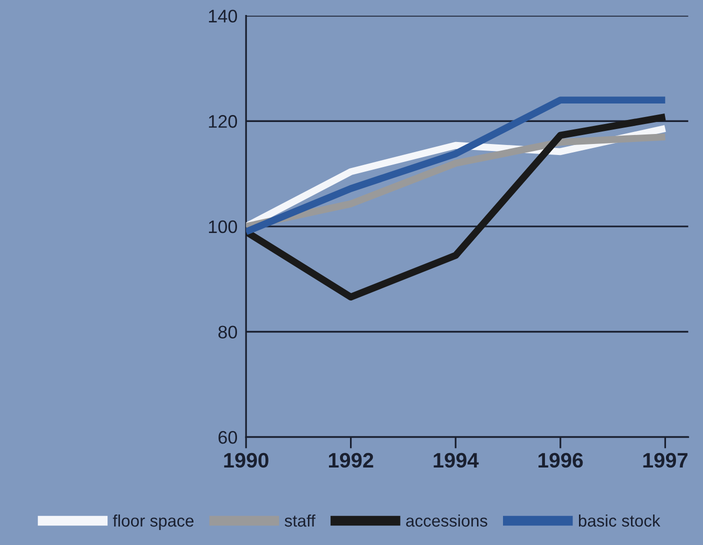 The width and height of the screenshot is (703, 545). I want to click on y-tick-label: 80, so click(228, 332).